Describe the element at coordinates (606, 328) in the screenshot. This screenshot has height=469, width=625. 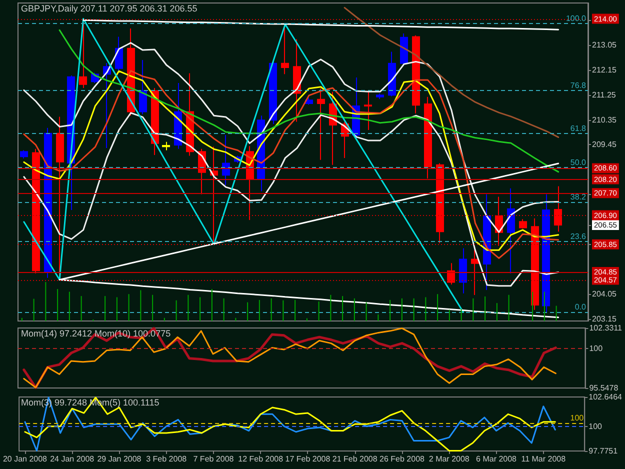
I see `y-tick-label: 102.3311` at that location.